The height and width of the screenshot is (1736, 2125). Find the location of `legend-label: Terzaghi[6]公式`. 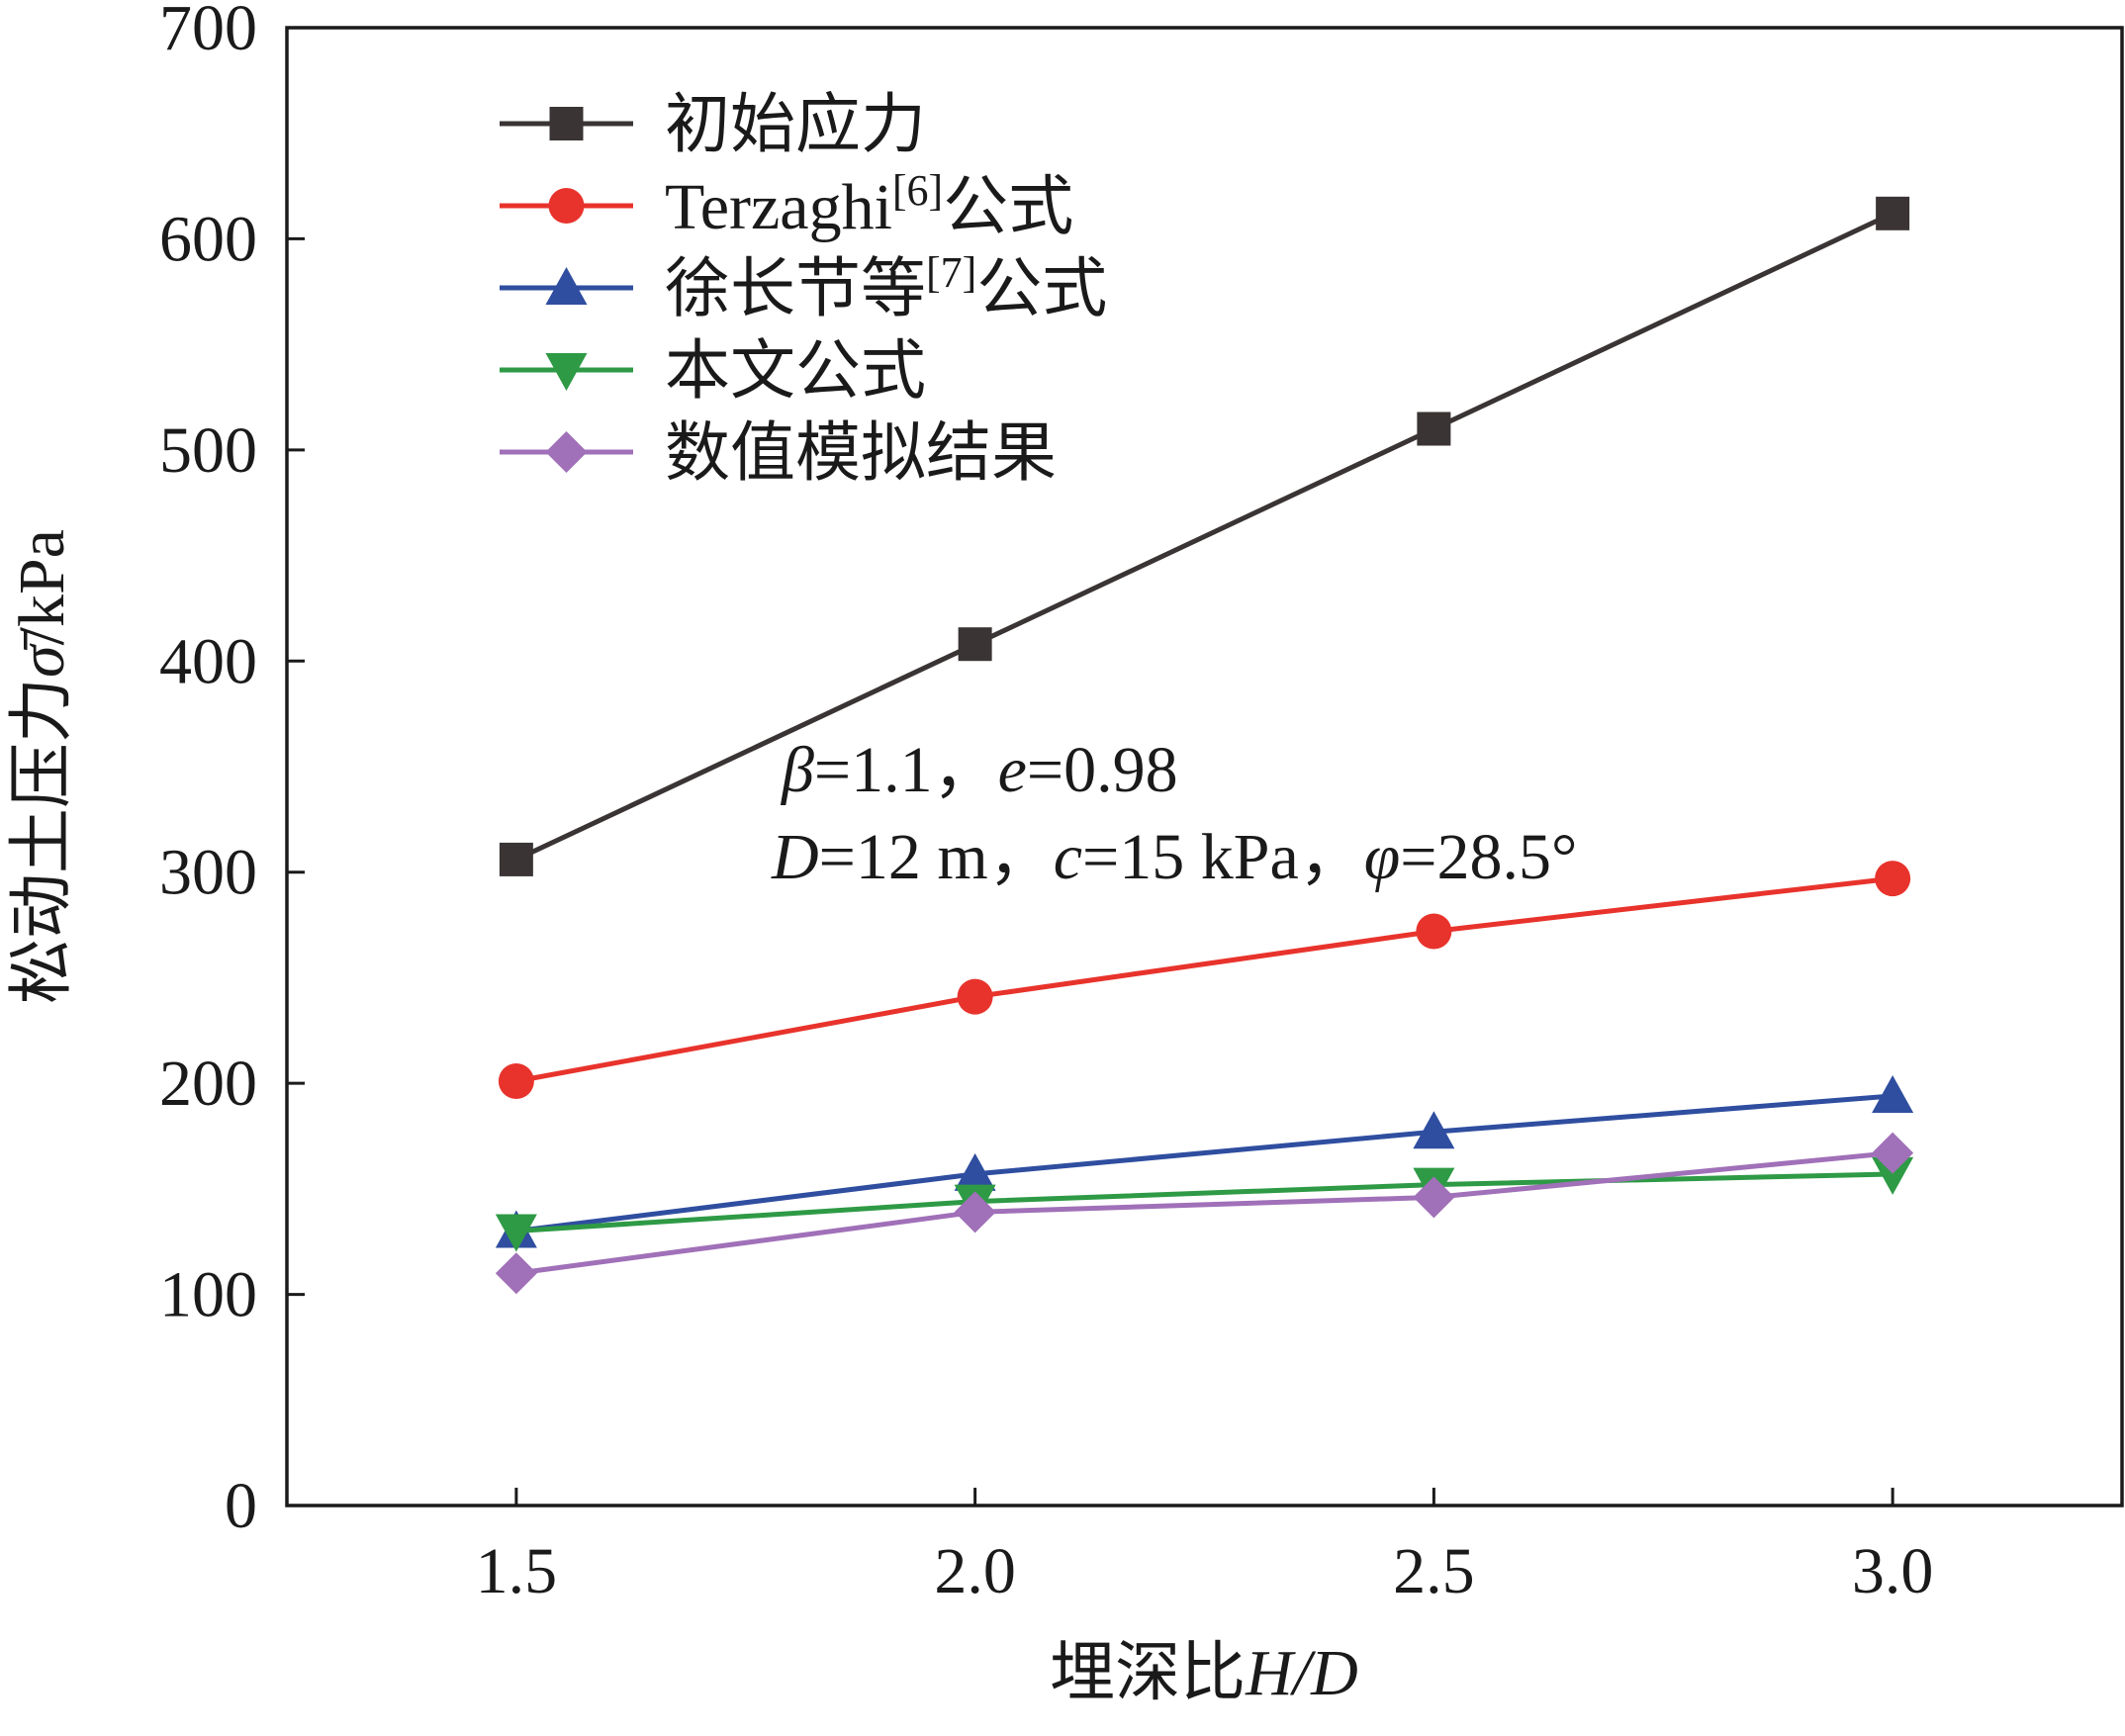

legend-label: Terzaghi[6]公式 is located at coordinates (869, 205).